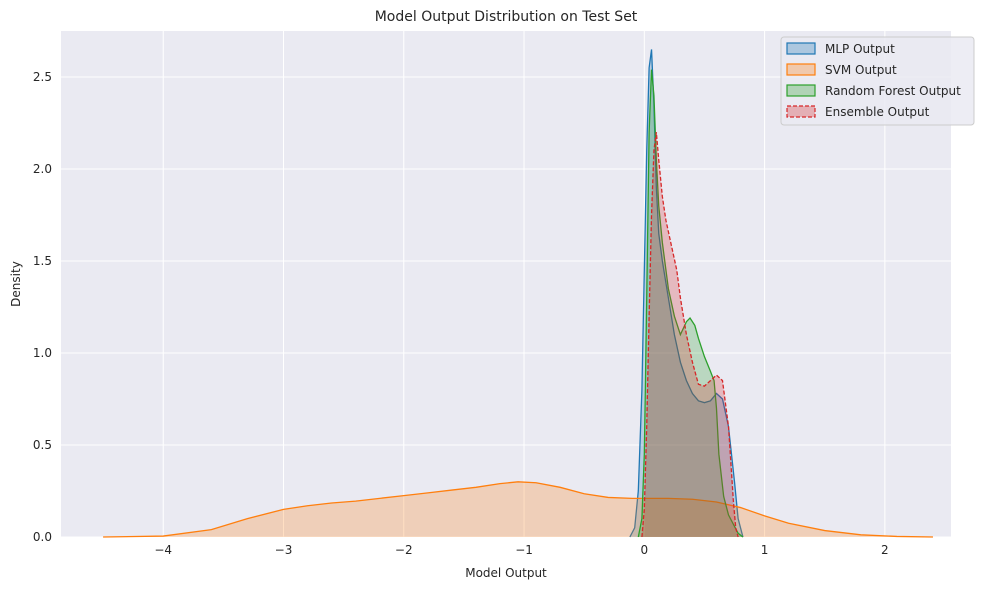 This screenshot has height=590, width=989. What do you see at coordinates (42, 169) in the screenshot?
I see `y-tick-label: 2.0` at bounding box center [42, 169].